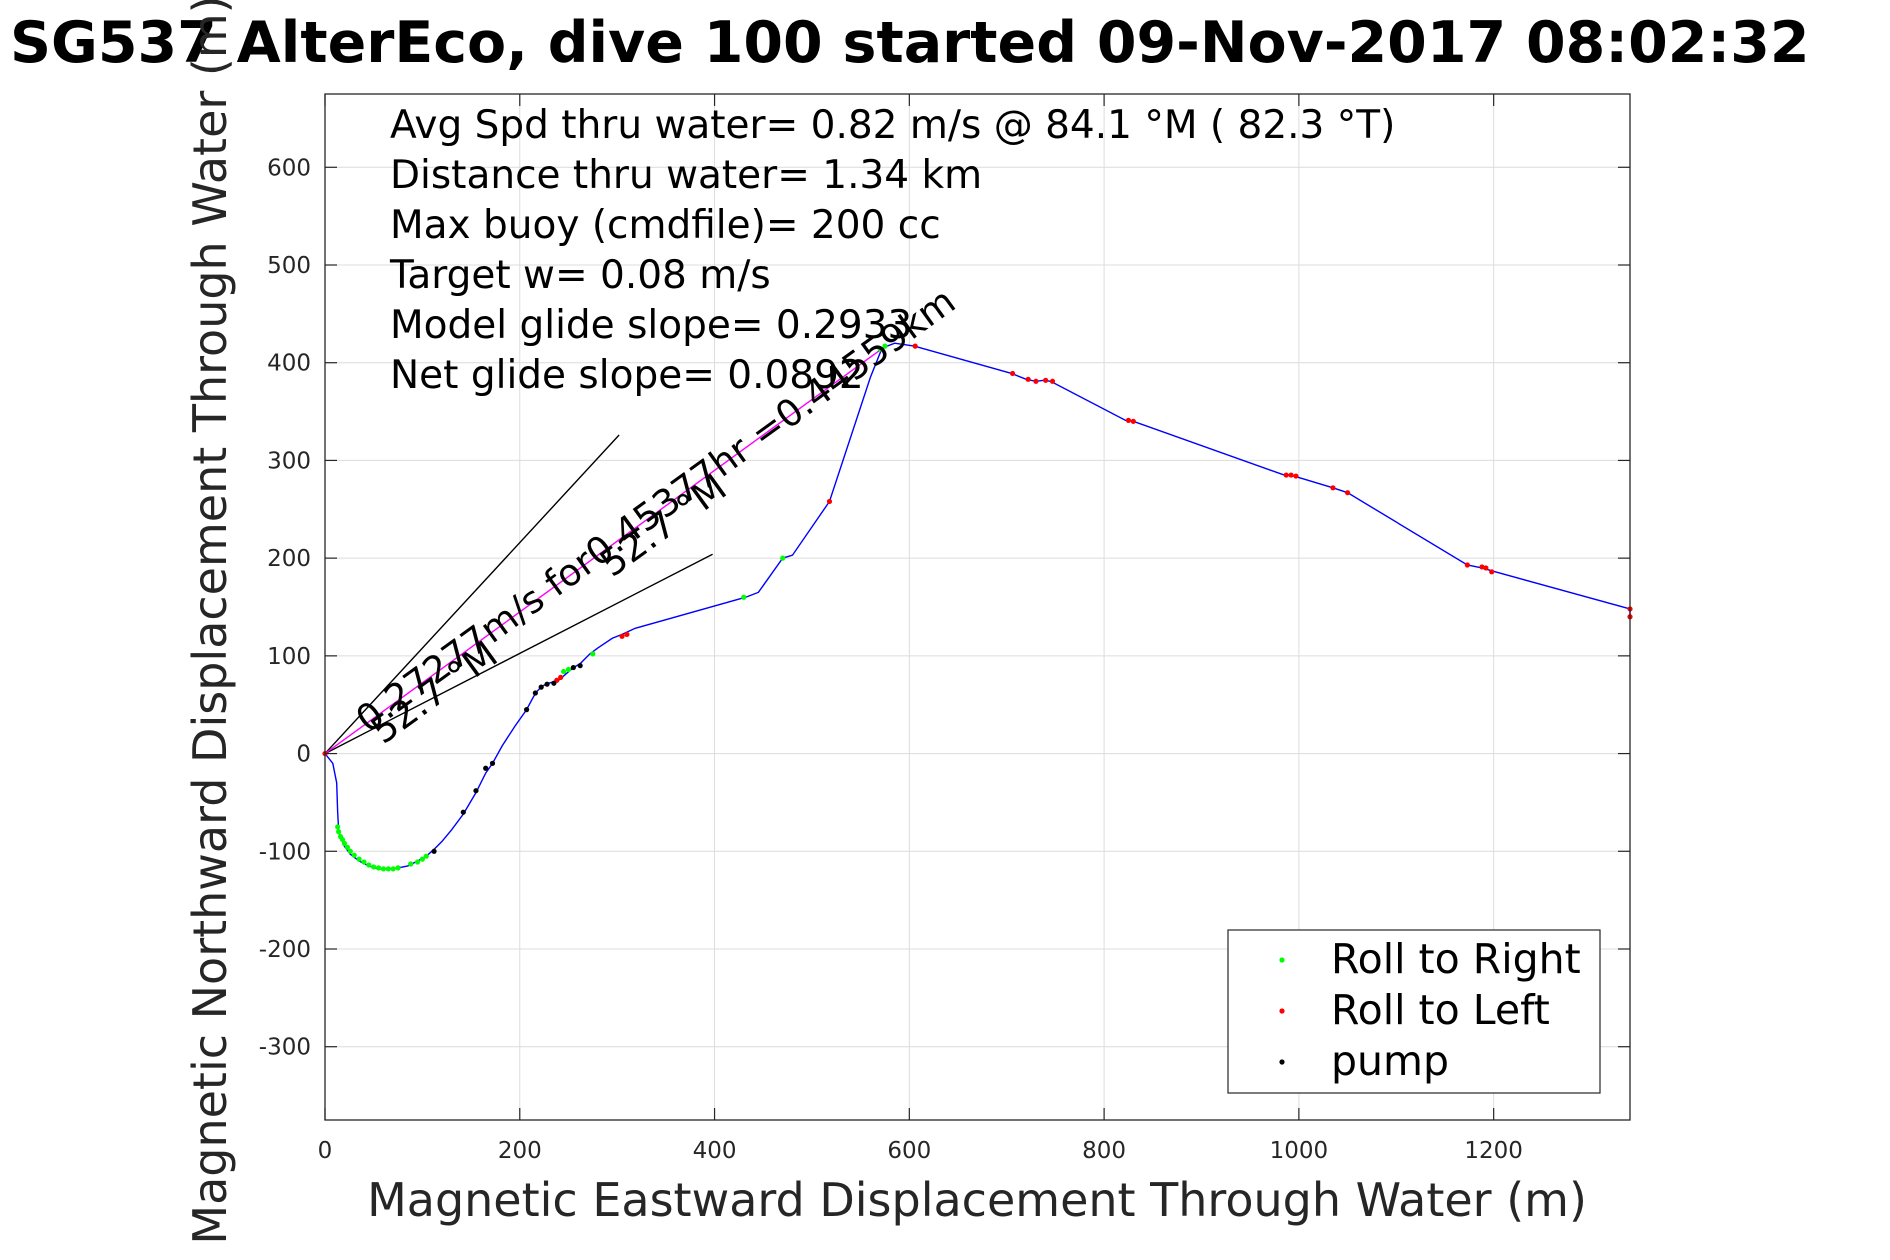  Describe the element at coordinates (651, 325) in the screenshot. I see `annotation-line: Model glide slope= 0.2933` at that location.